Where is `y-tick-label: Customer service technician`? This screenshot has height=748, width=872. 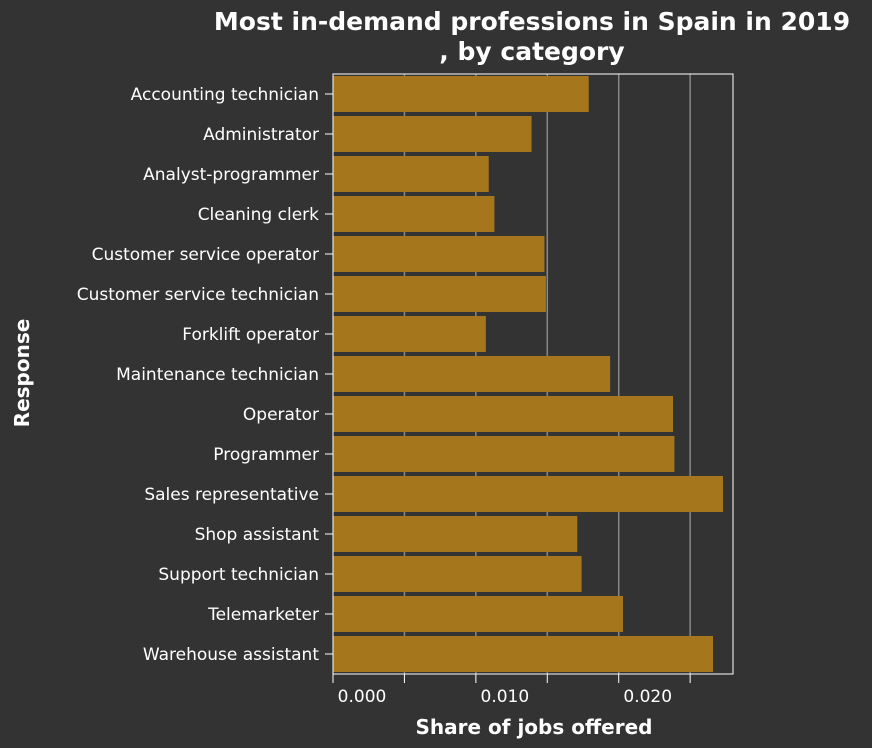 y-tick-label: Customer service technician is located at coordinates (198, 295).